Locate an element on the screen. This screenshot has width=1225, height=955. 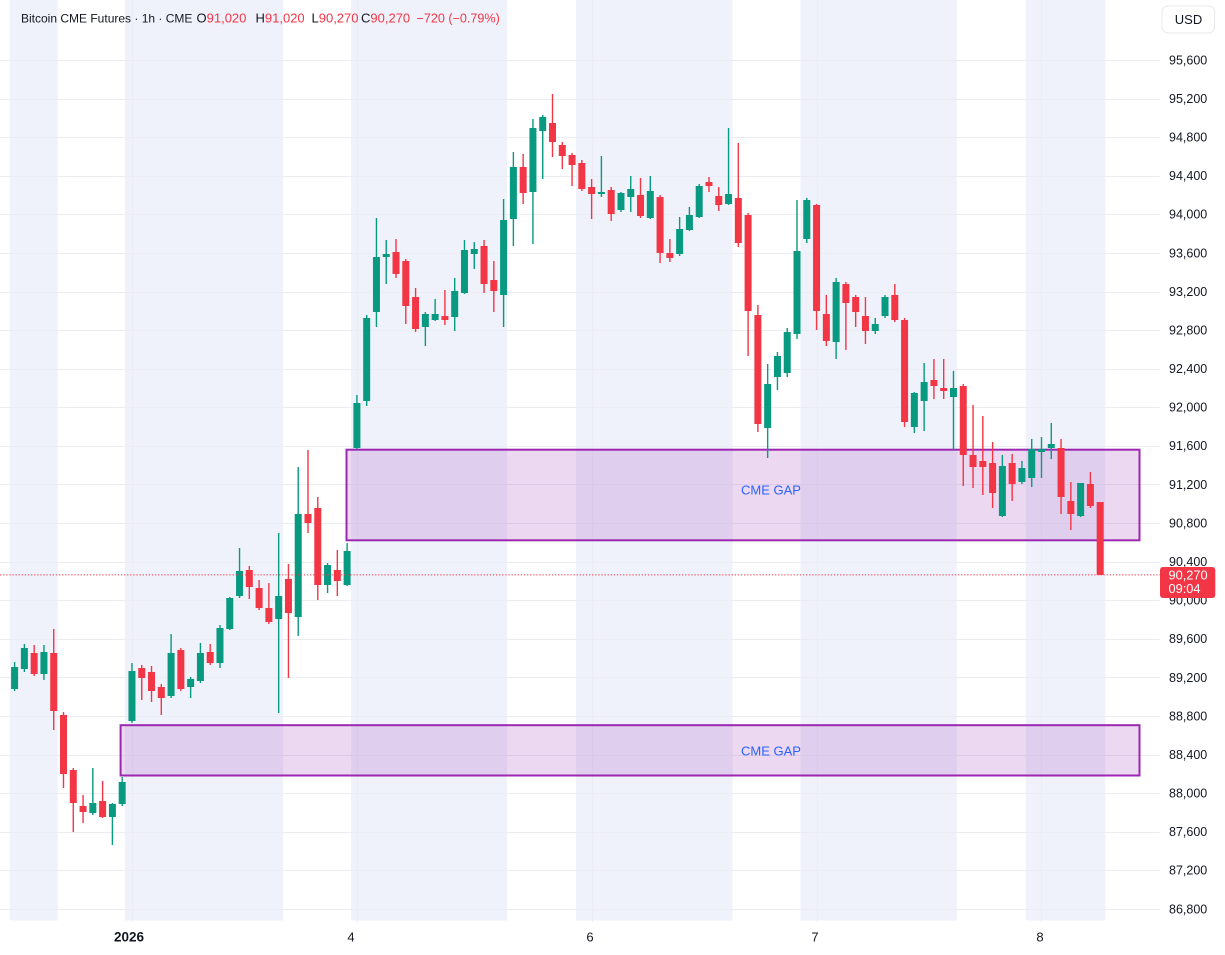
svg-text: 4 is located at coordinates (350, 937).